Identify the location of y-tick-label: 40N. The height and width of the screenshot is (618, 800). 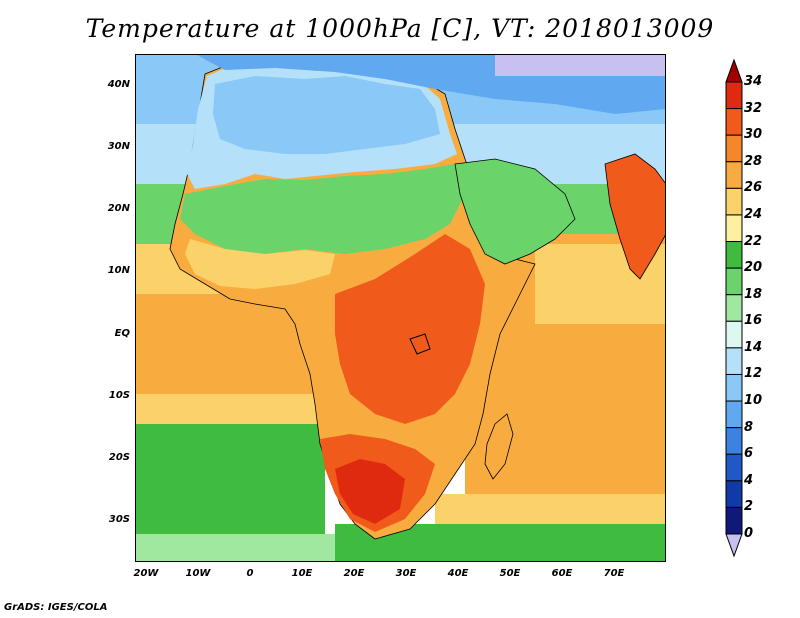
(118, 84).